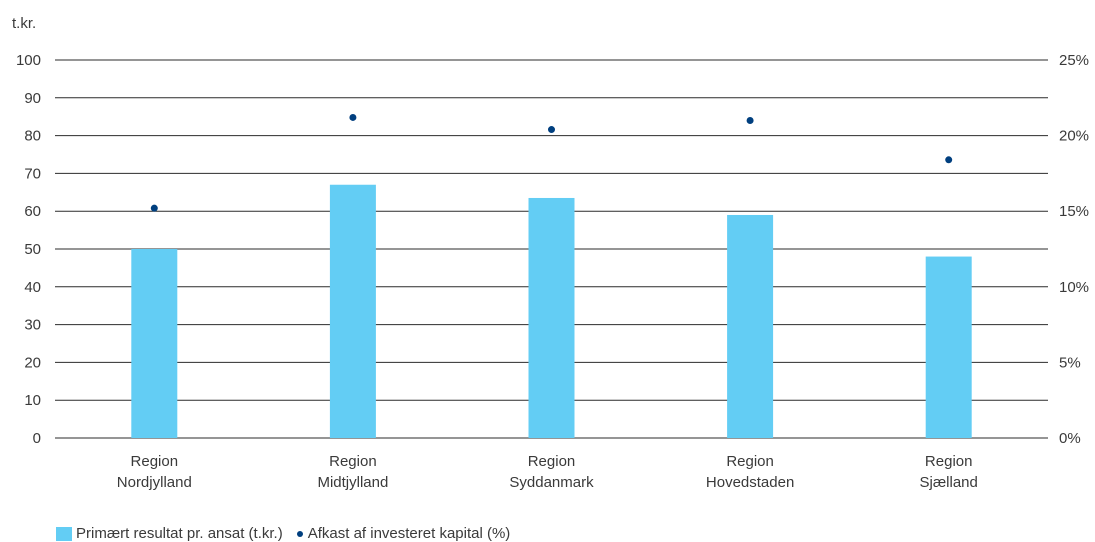 The image size is (1095, 542). I want to click on category-label: Sjælland, so click(949, 482).